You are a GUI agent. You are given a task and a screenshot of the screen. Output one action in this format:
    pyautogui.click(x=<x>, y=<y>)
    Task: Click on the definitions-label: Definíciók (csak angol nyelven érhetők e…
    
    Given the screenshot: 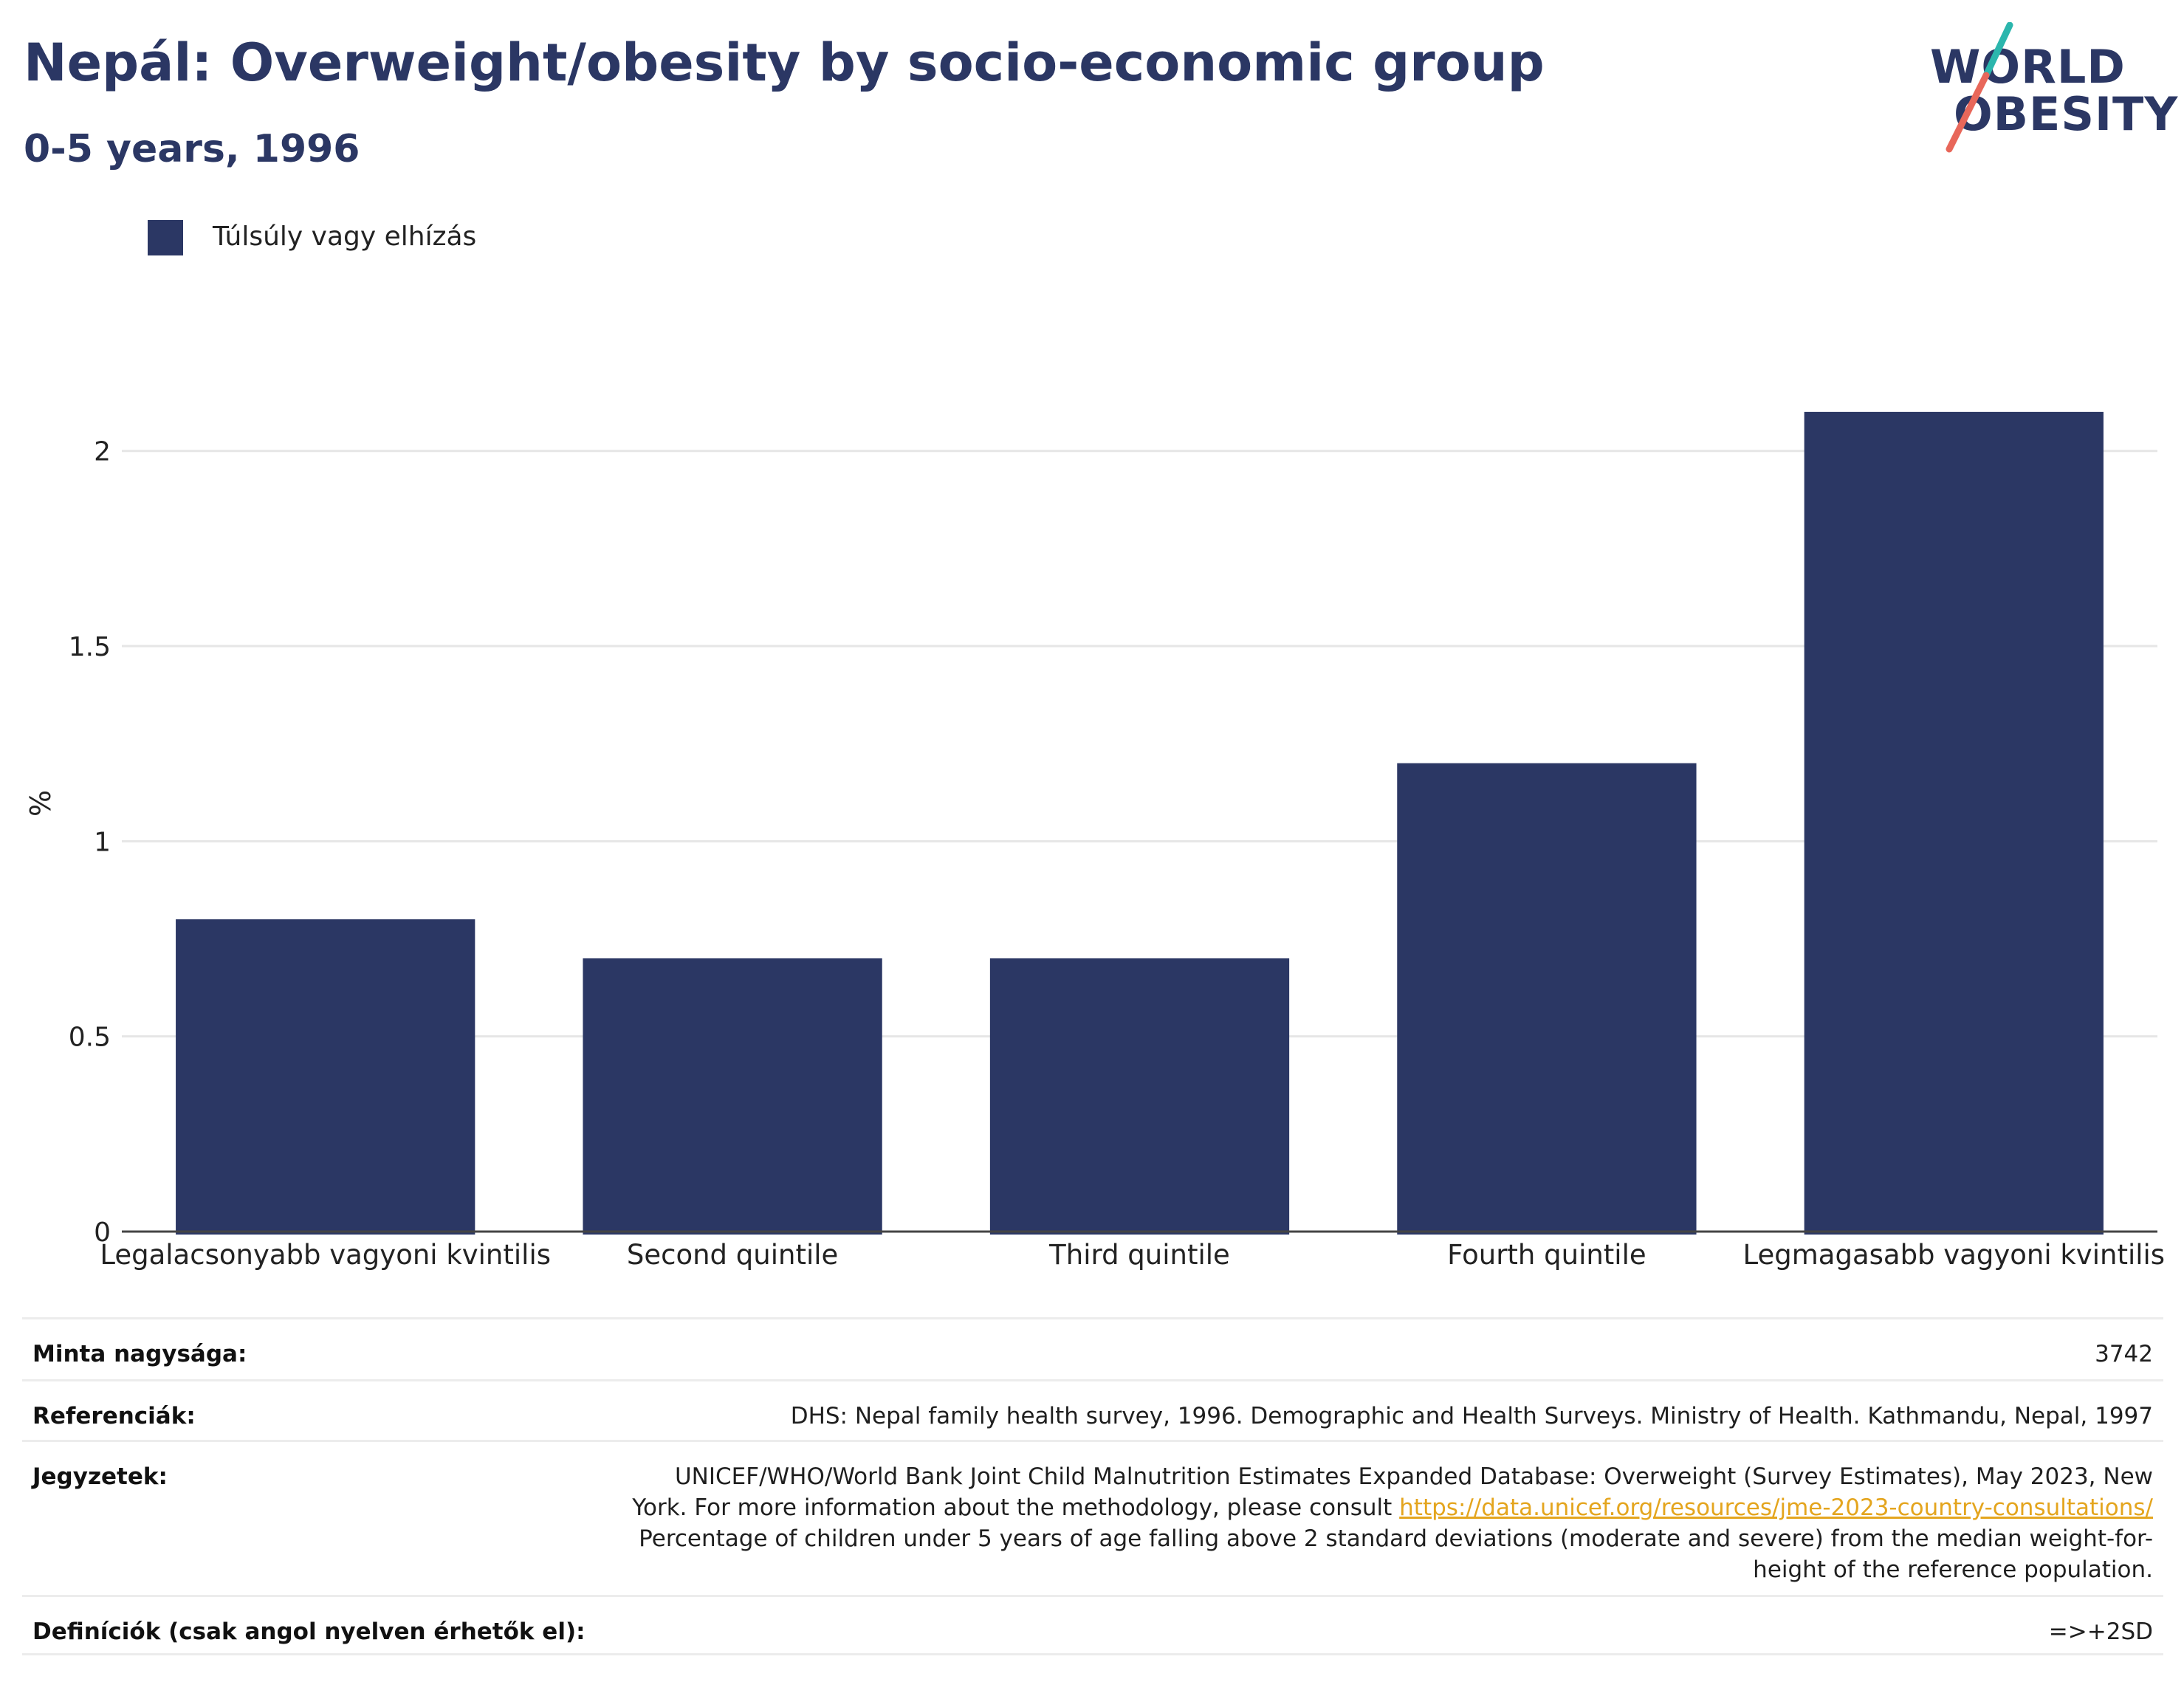 What is the action you would take?
    pyautogui.click(x=309, y=1632)
    